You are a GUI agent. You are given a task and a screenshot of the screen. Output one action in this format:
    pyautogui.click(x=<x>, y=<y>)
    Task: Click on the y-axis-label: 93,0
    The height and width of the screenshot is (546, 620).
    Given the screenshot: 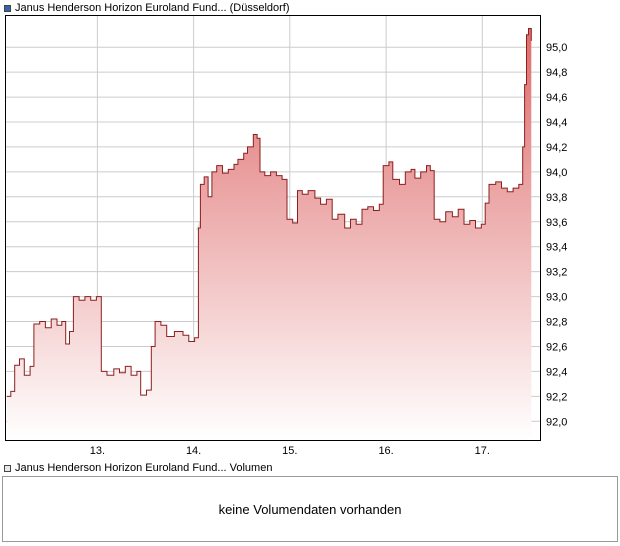 What is the action you would take?
    pyautogui.click(x=556, y=298)
    